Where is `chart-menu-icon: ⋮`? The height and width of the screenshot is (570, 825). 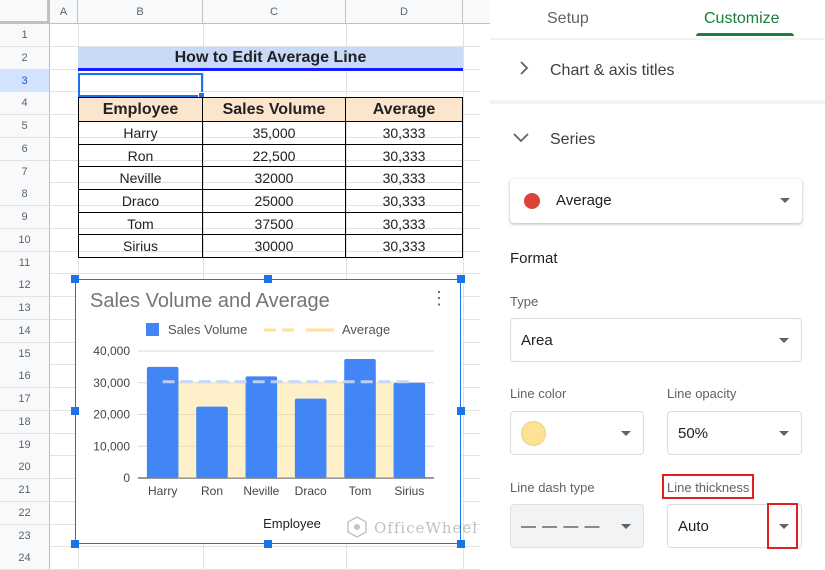 chart-menu-icon: ⋮ is located at coordinates (439, 298).